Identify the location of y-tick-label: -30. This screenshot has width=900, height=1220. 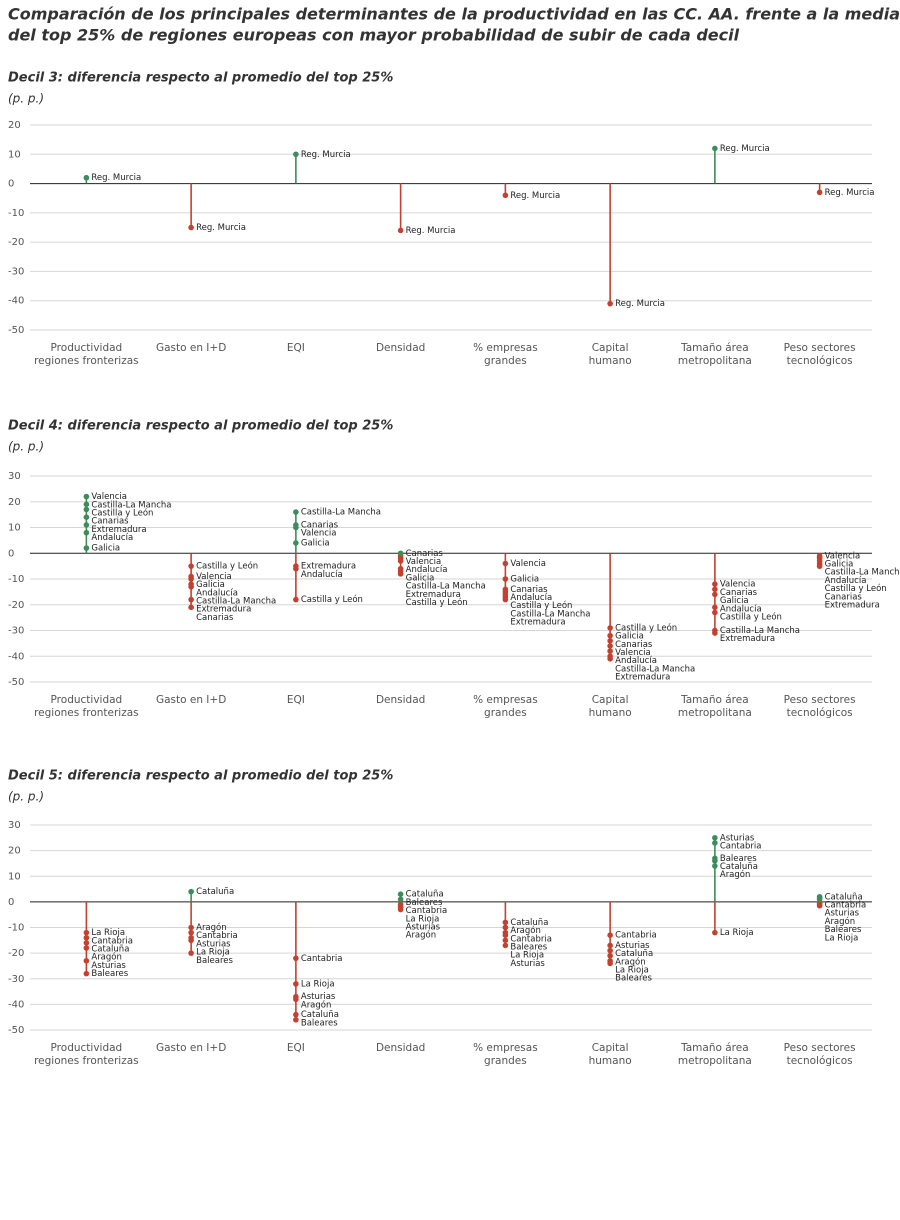
(16, 631).